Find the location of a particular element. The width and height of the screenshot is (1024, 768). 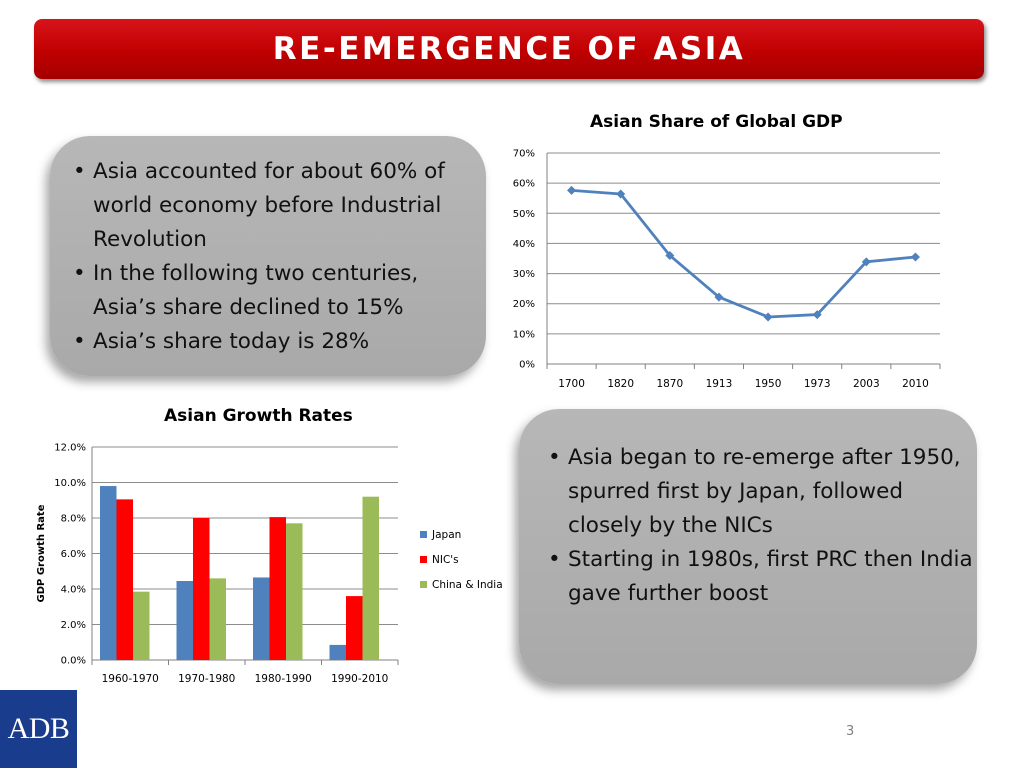

x-tick-label: 1960-1970 is located at coordinates (130, 679).